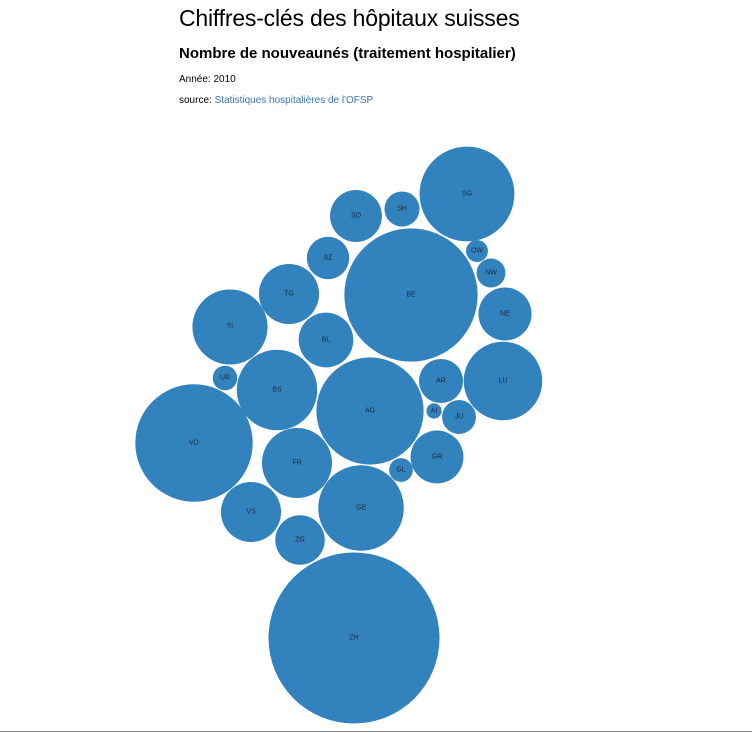  I want to click on bubble-circle-tg, so click(289, 294).